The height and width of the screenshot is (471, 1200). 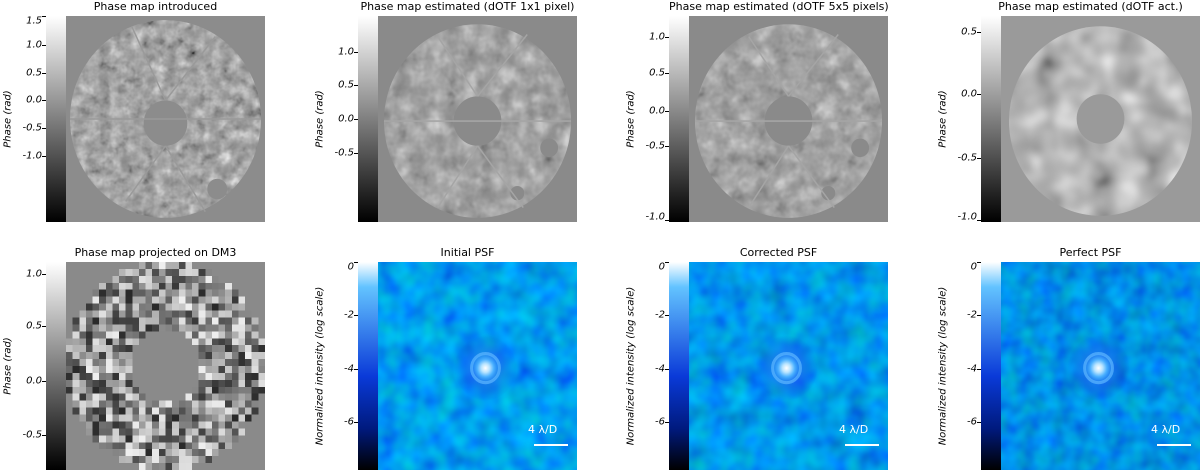 I want to click on scale-bar-label: 4 λ/D, so click(x=854, y=429).